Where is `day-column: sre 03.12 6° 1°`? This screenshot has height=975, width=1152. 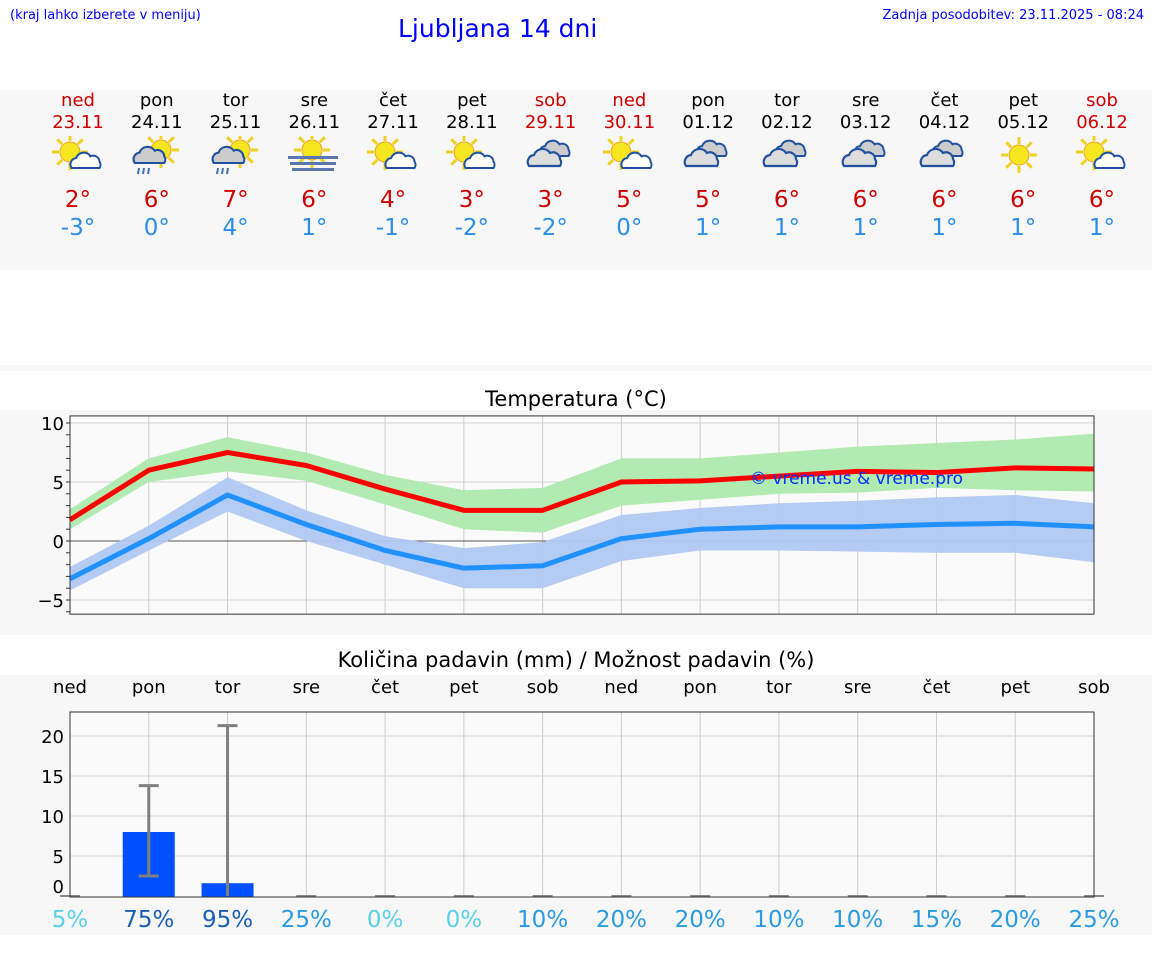 day-column: sre 03.12 6° 1° is located at coordinates (866, 166).